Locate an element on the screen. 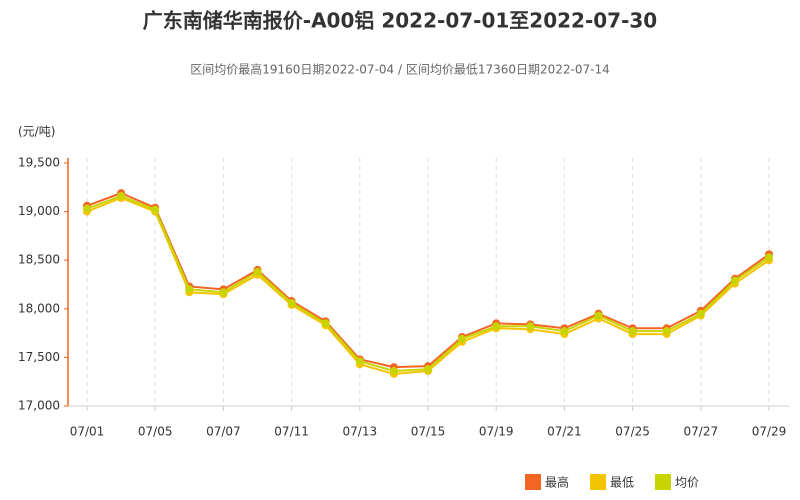  x-tick-label: 07/19 is located at coordinates (496, 432).